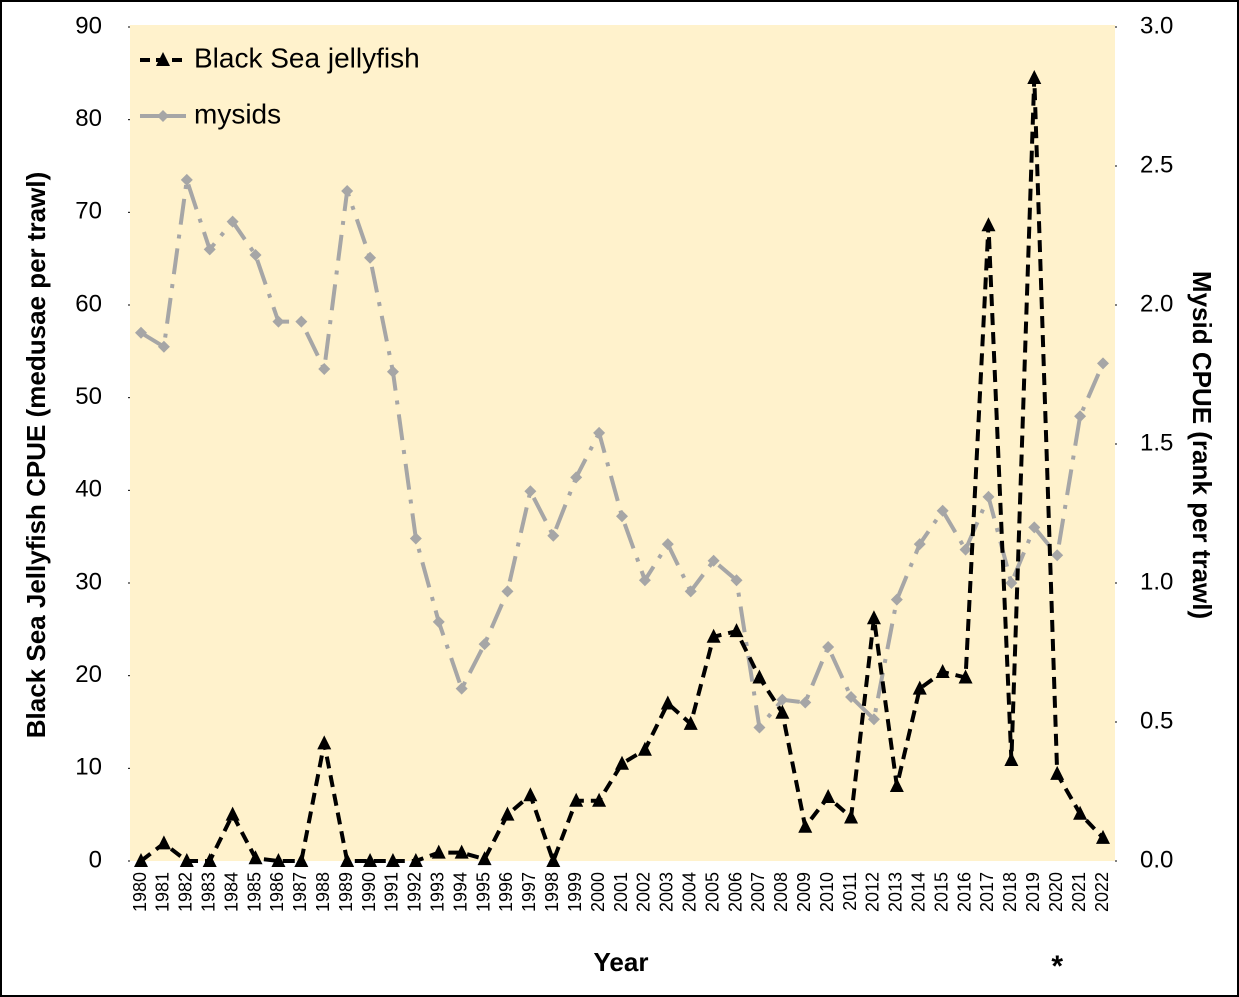  I want to click on y2-tick-label: 1.0, so click(1156, 581).